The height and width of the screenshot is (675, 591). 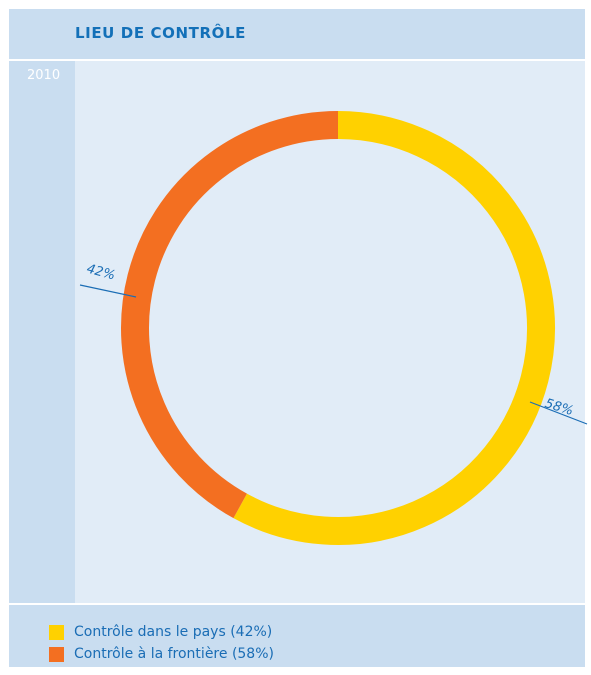 What do you see at coordinates (44, 75) in the screenshot?
I see `chart-year: 2010` at bounding box center [44, 75].